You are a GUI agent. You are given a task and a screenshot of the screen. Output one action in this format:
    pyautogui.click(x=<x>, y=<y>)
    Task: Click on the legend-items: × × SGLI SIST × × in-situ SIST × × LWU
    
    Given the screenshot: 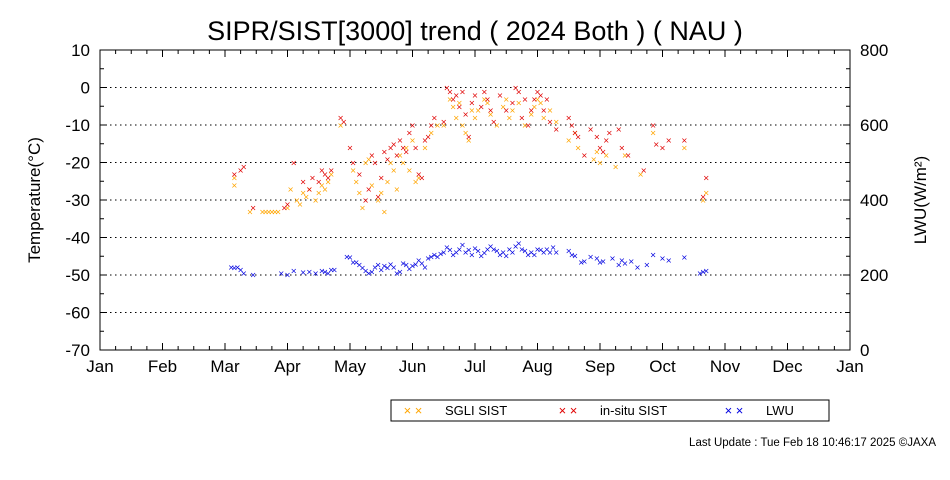 What is the action you would take?
    pyautogui.click(x=599, y=410)
    